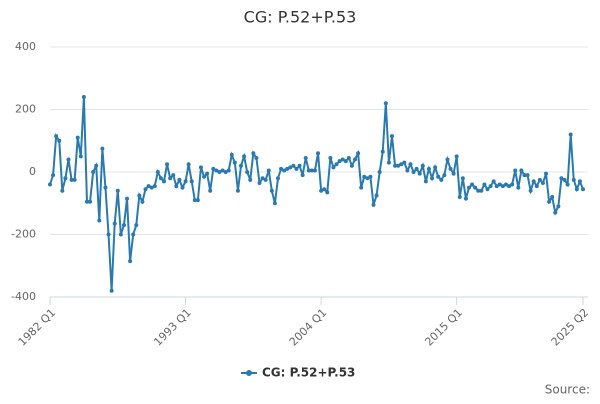  I want to click on x-tick-label: 2015 Q1, so click(443, 327).